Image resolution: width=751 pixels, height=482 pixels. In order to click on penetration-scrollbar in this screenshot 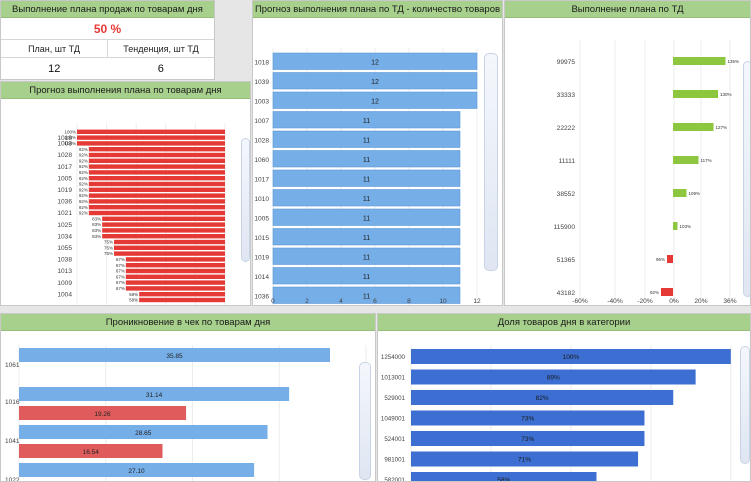, I will do `click(365, 421)`.